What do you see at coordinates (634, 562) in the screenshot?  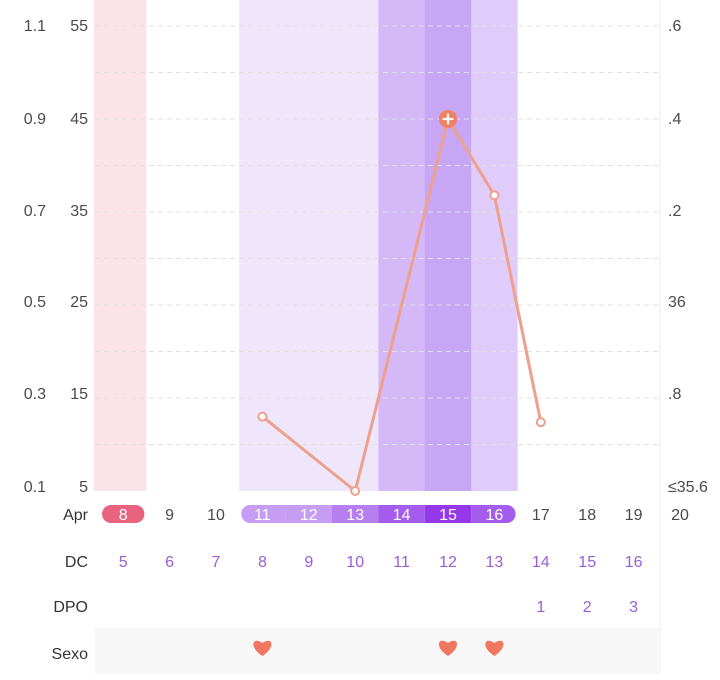 I see `dc-value: 16` at bounding box center [634, 562].